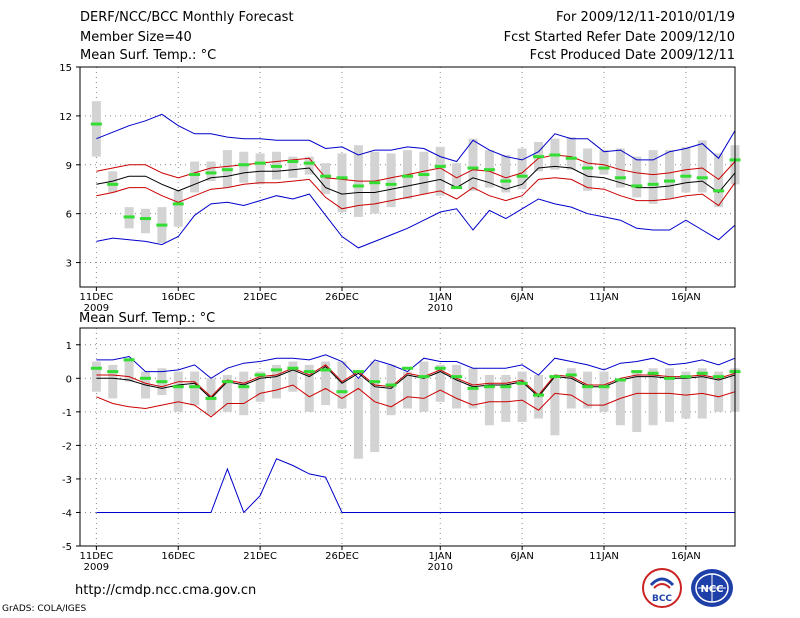 This screenshot has height=618, width=800. Describe the element at coordinates (147, 318) in the screenshot. I see `panel1-title: Mean Surf. Temp.: °C` at that location.